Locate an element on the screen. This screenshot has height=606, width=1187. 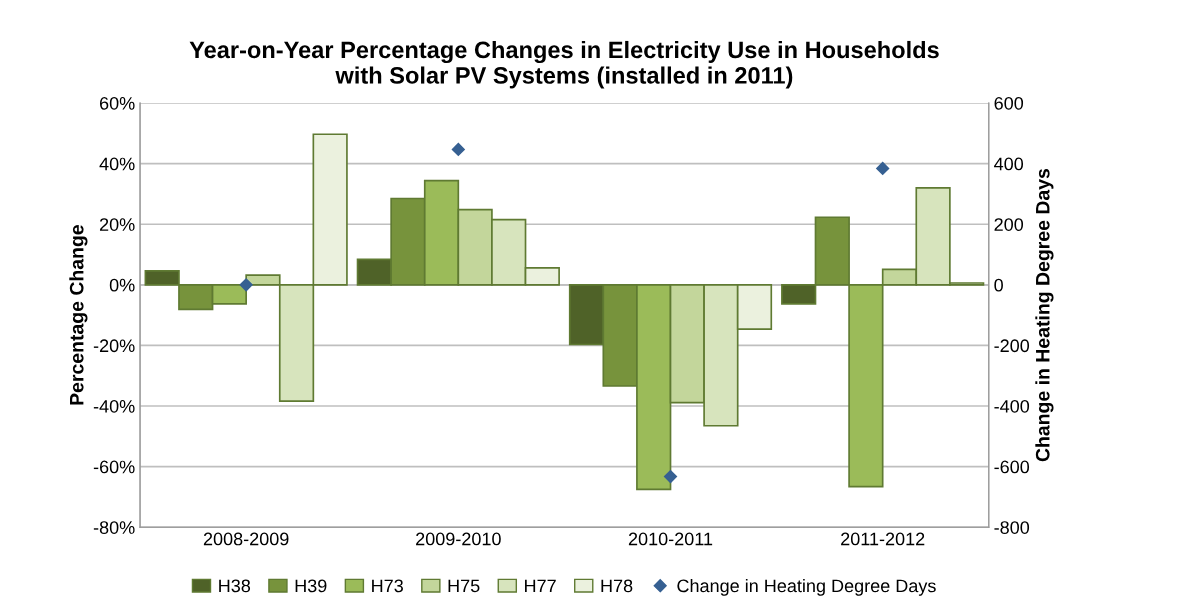
y2-tick-label: 400 is located at coordinates (1009, 164).